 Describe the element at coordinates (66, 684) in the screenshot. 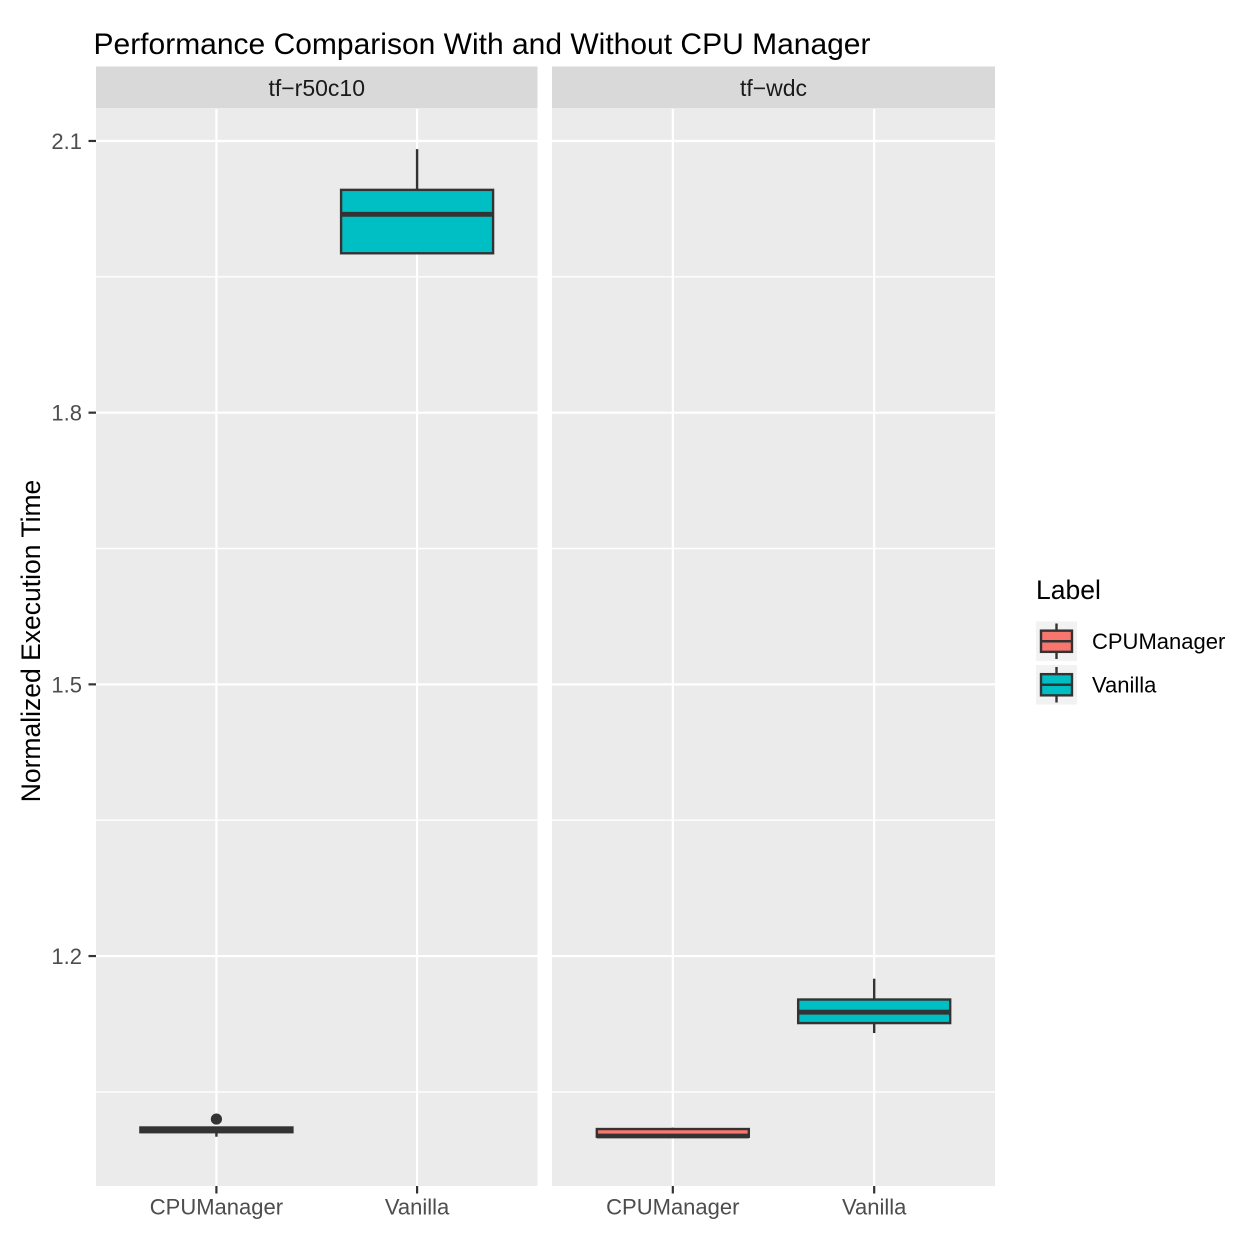

I see `y-tick-label: 1.5` at that location.